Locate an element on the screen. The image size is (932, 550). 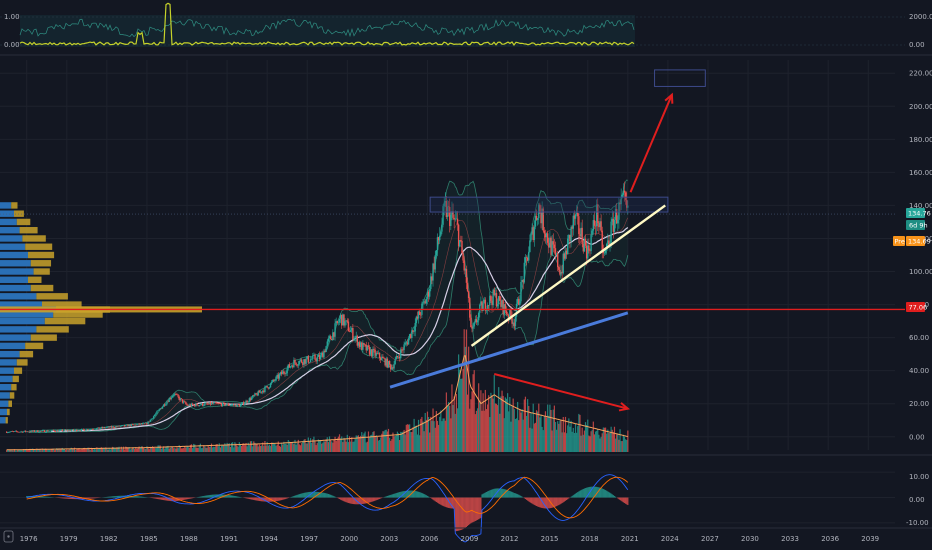
profile-bar-gold is located at coordinates (65, 321).